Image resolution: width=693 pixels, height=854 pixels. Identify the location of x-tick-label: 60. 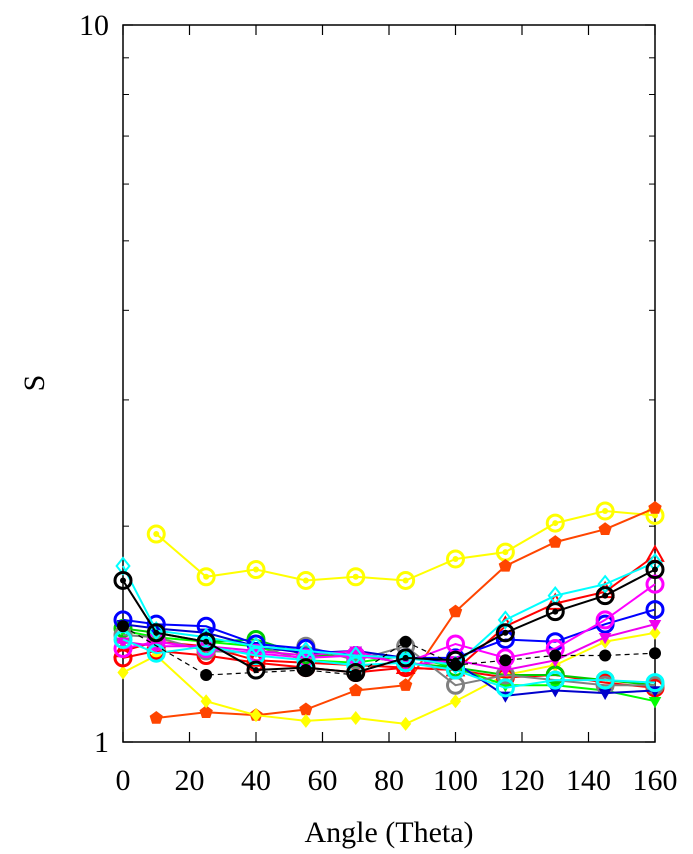
(323, 780).